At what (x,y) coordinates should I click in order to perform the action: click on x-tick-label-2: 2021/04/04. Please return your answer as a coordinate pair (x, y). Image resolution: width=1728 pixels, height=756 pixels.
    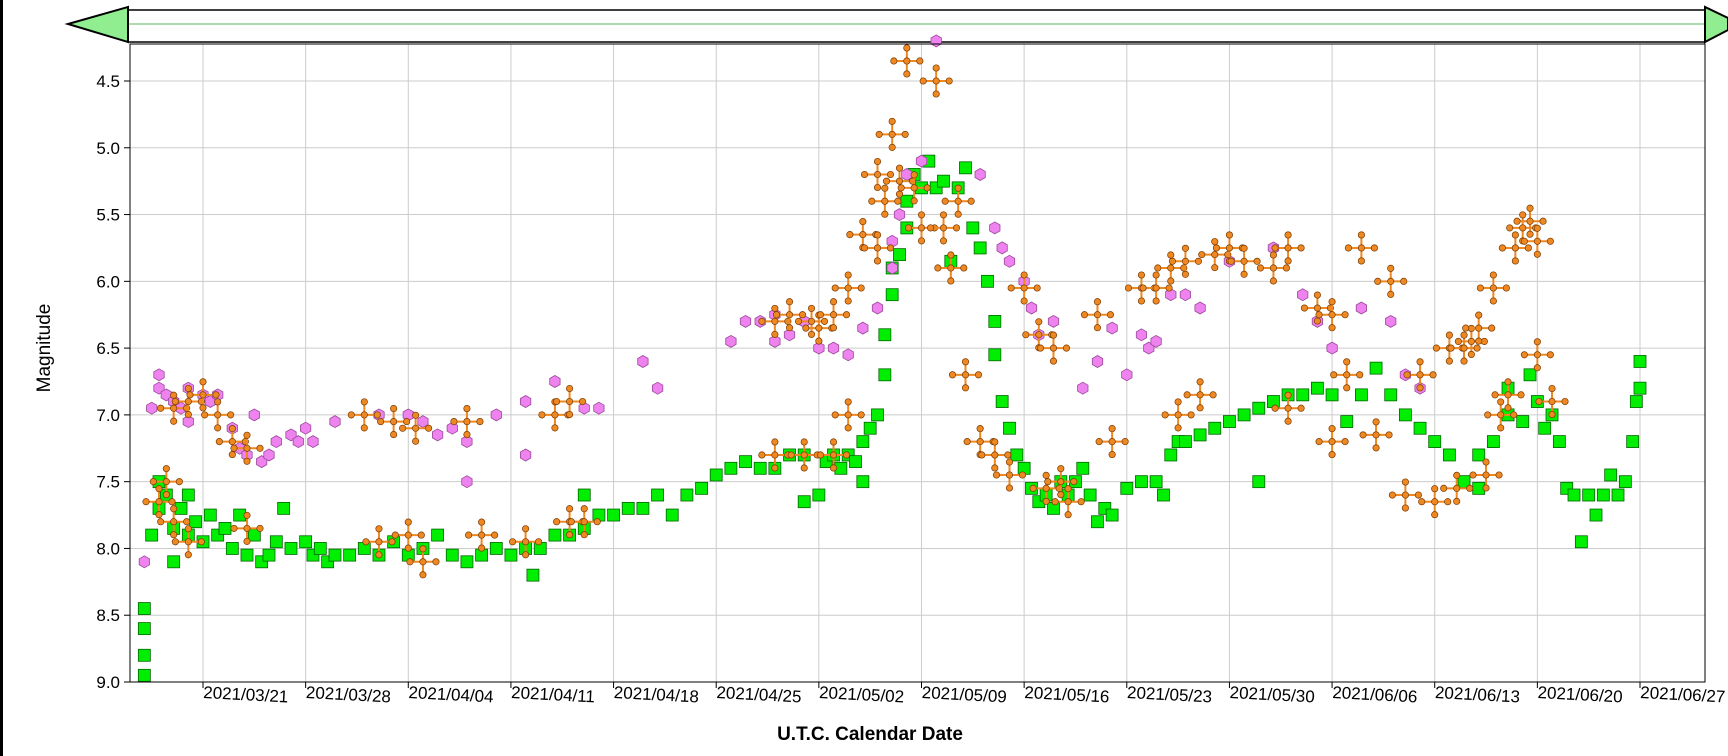
    Looking at the image, I should click on (451, 694).